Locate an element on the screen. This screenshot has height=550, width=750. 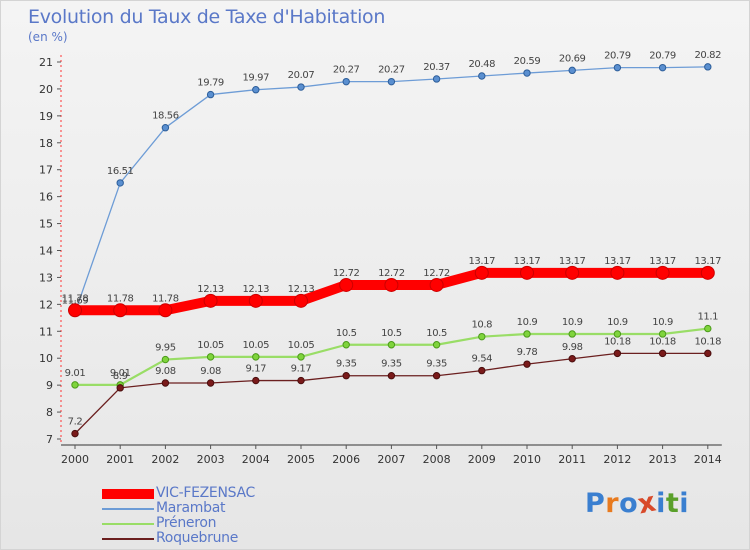
x-tick-label: 2001 is located at coordinates (120, 459).